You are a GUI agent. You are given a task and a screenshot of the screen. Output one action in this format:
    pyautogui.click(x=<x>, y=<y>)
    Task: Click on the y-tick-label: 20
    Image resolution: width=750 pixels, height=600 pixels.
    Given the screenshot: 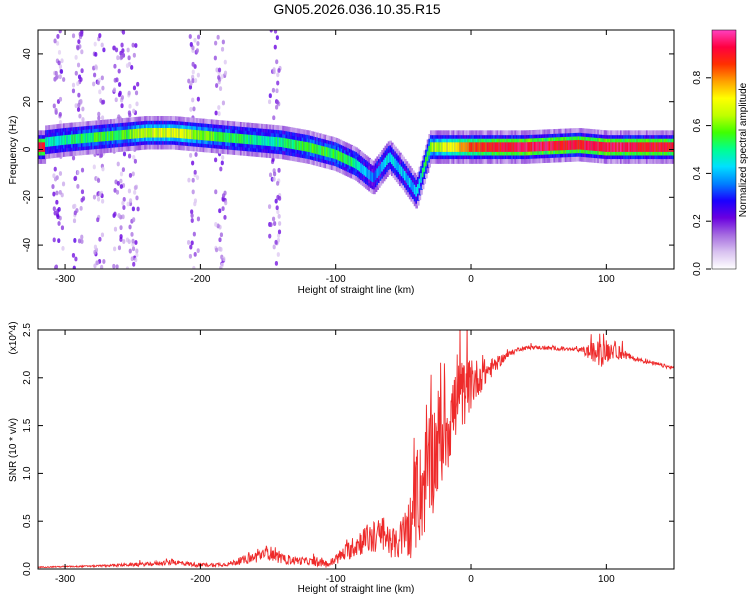 What is the action you would take?
    pyautogui.click(x=27, y=102)
    